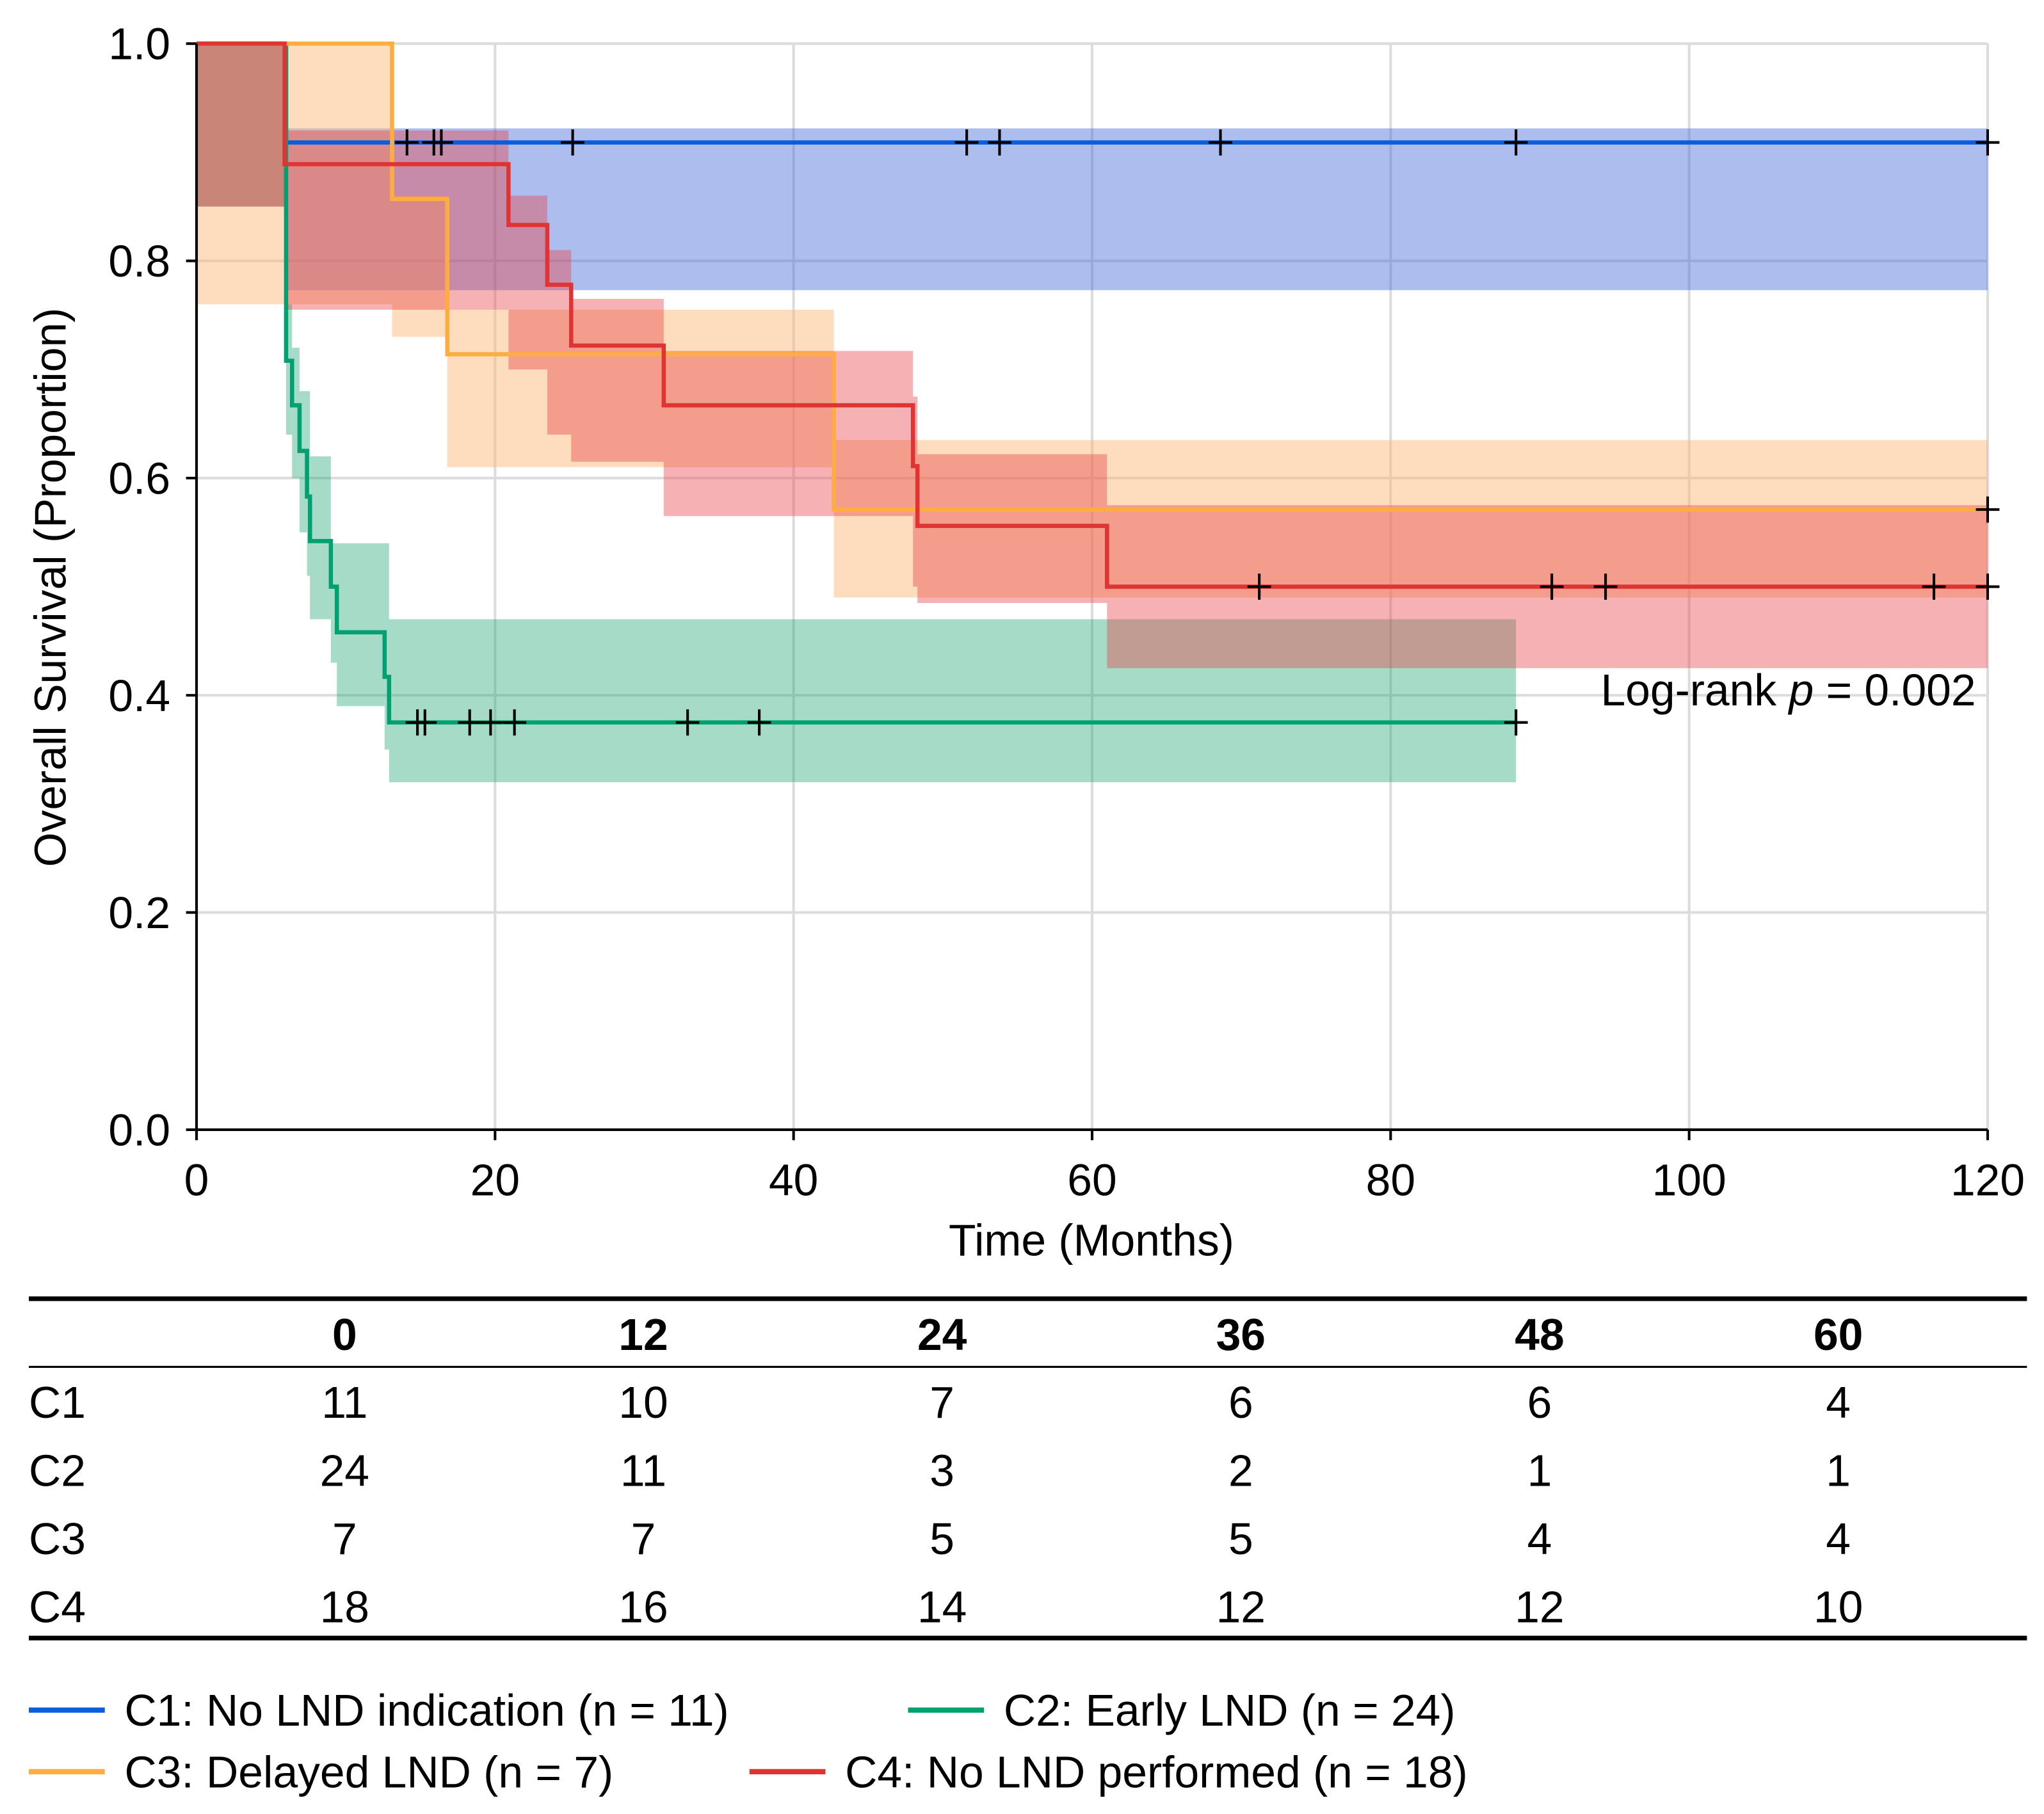  What do you see at coordinates (942, 1607) in the screenshot?
I see `risk-table-cell: 14` at bounding box center [942, 1607].